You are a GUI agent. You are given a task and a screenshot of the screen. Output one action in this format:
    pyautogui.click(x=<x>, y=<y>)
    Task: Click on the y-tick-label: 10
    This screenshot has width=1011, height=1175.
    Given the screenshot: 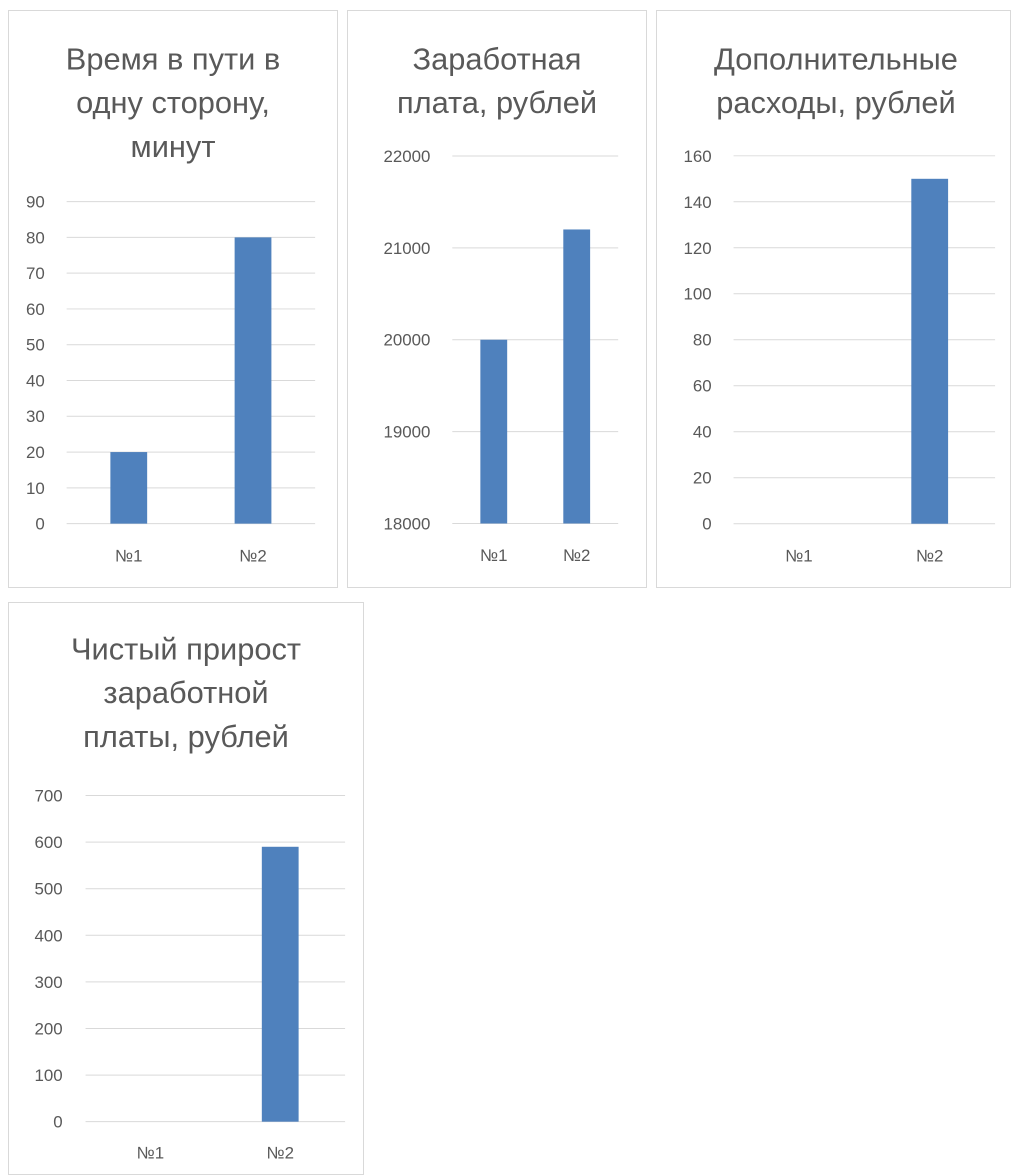 What is the action you would take?
    pyautogui.click(x=35, y=488)
    